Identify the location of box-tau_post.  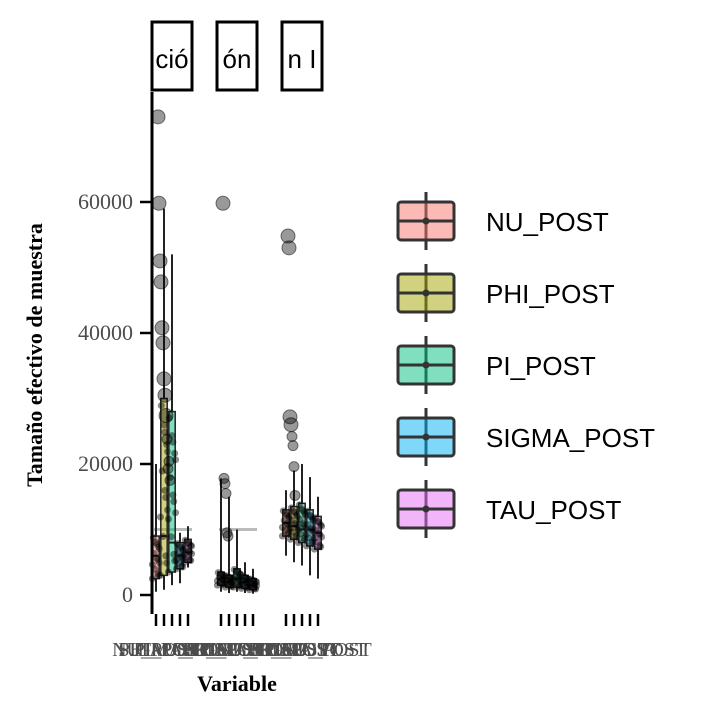
(188, 551).